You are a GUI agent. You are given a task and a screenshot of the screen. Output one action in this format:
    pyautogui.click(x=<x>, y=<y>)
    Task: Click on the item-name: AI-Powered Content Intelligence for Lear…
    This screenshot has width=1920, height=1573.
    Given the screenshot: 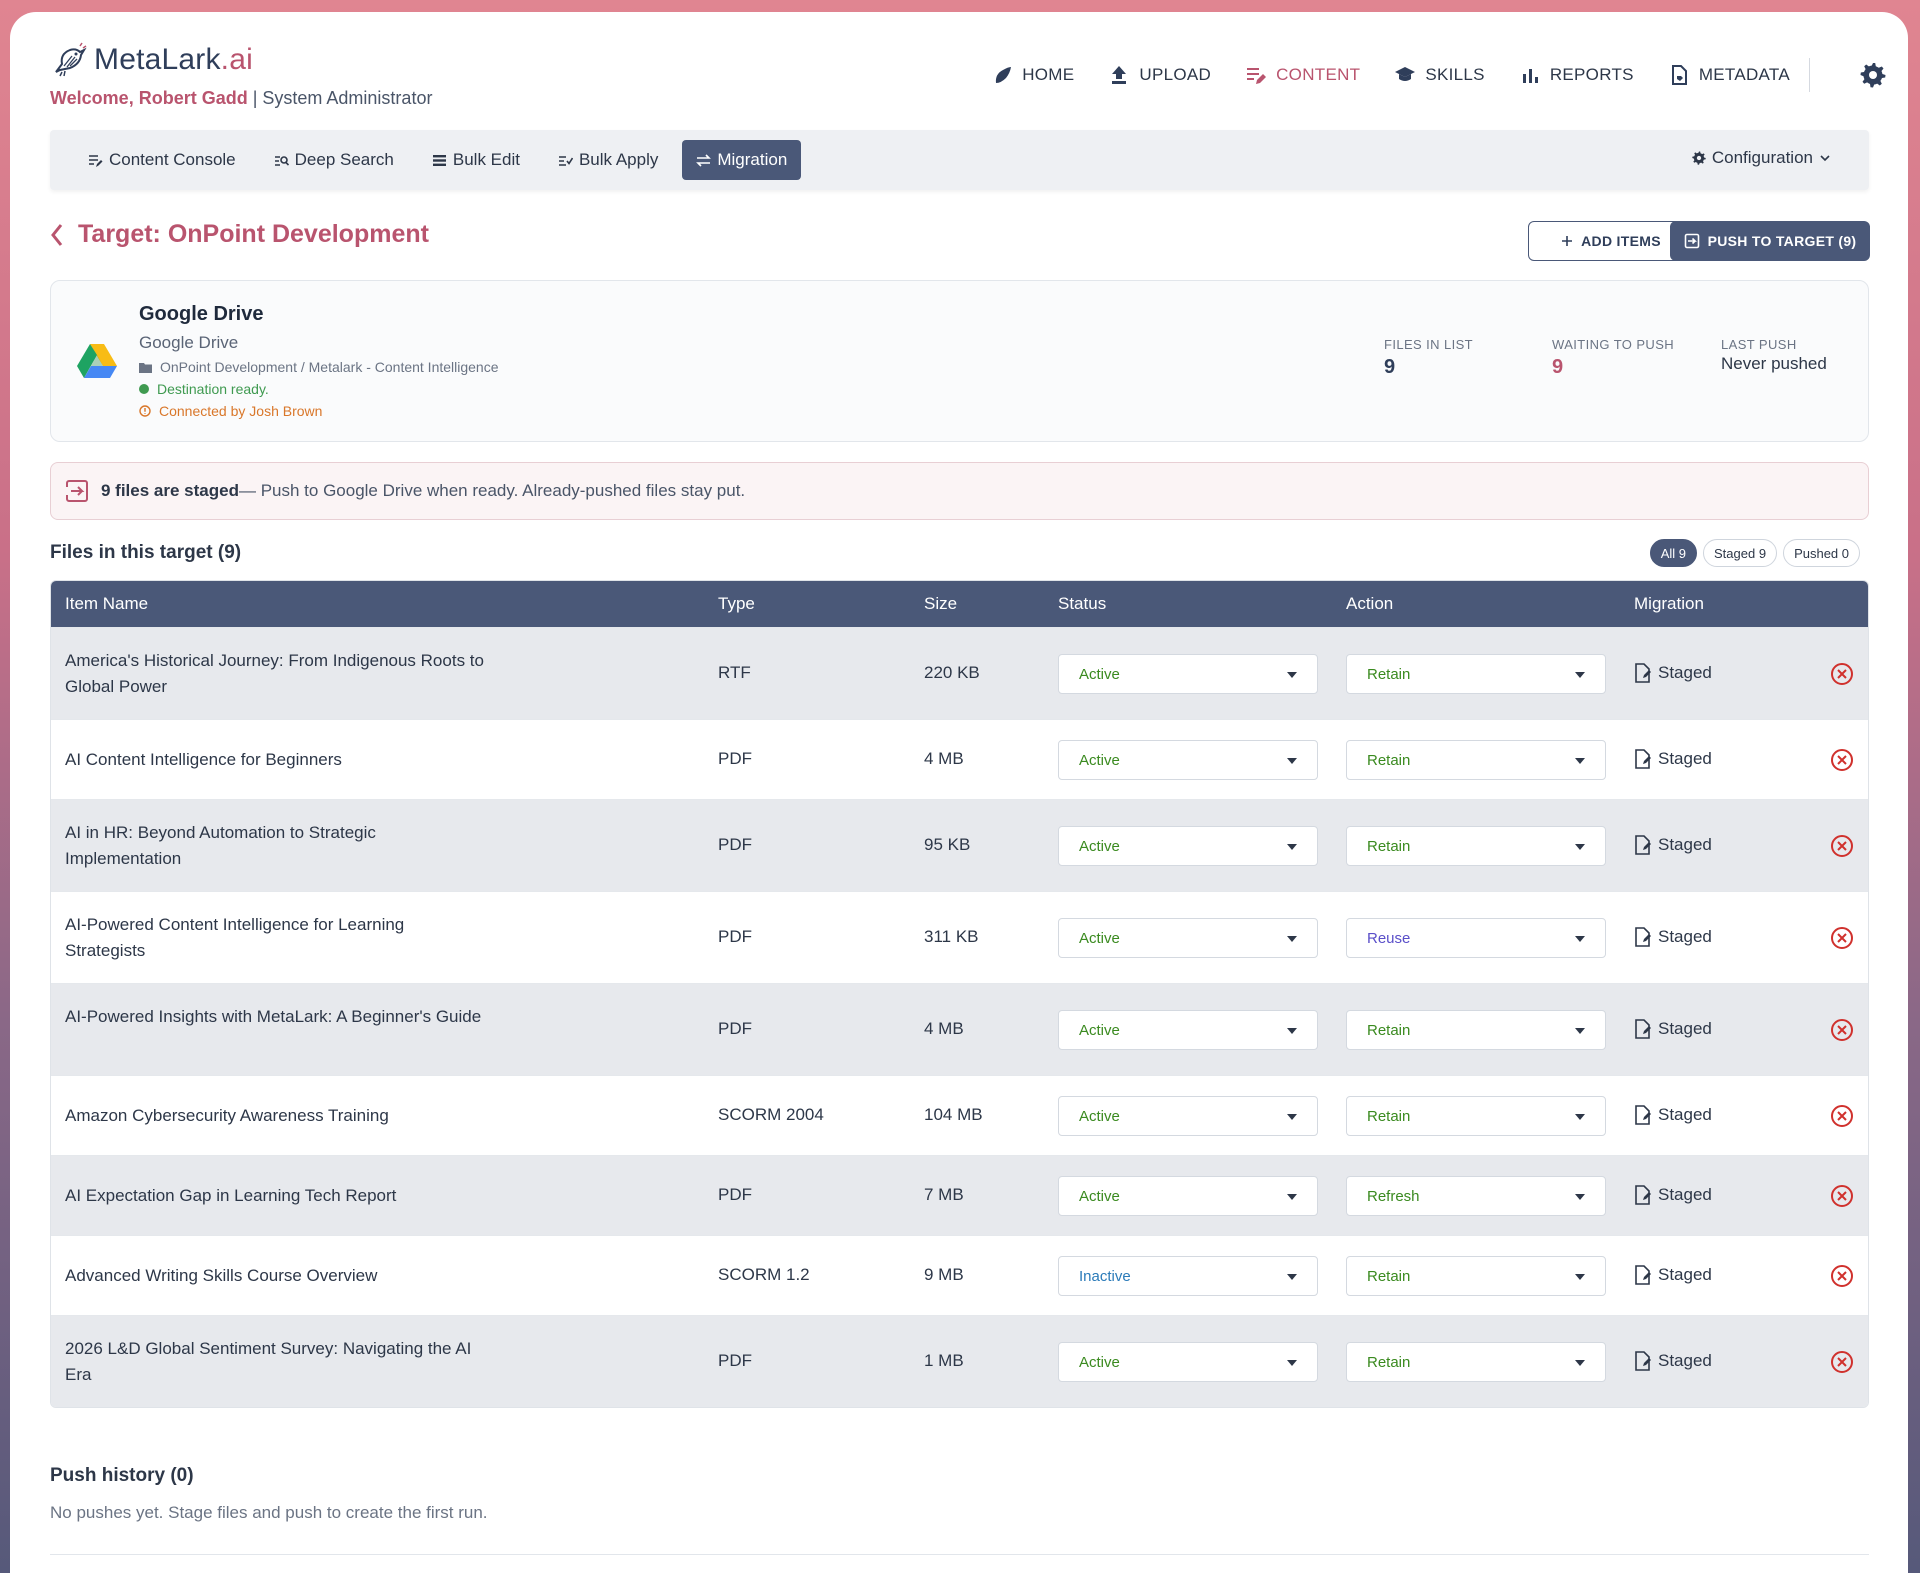 What is the action you would take?
    pyautogui.click(x=235, y=937)
    